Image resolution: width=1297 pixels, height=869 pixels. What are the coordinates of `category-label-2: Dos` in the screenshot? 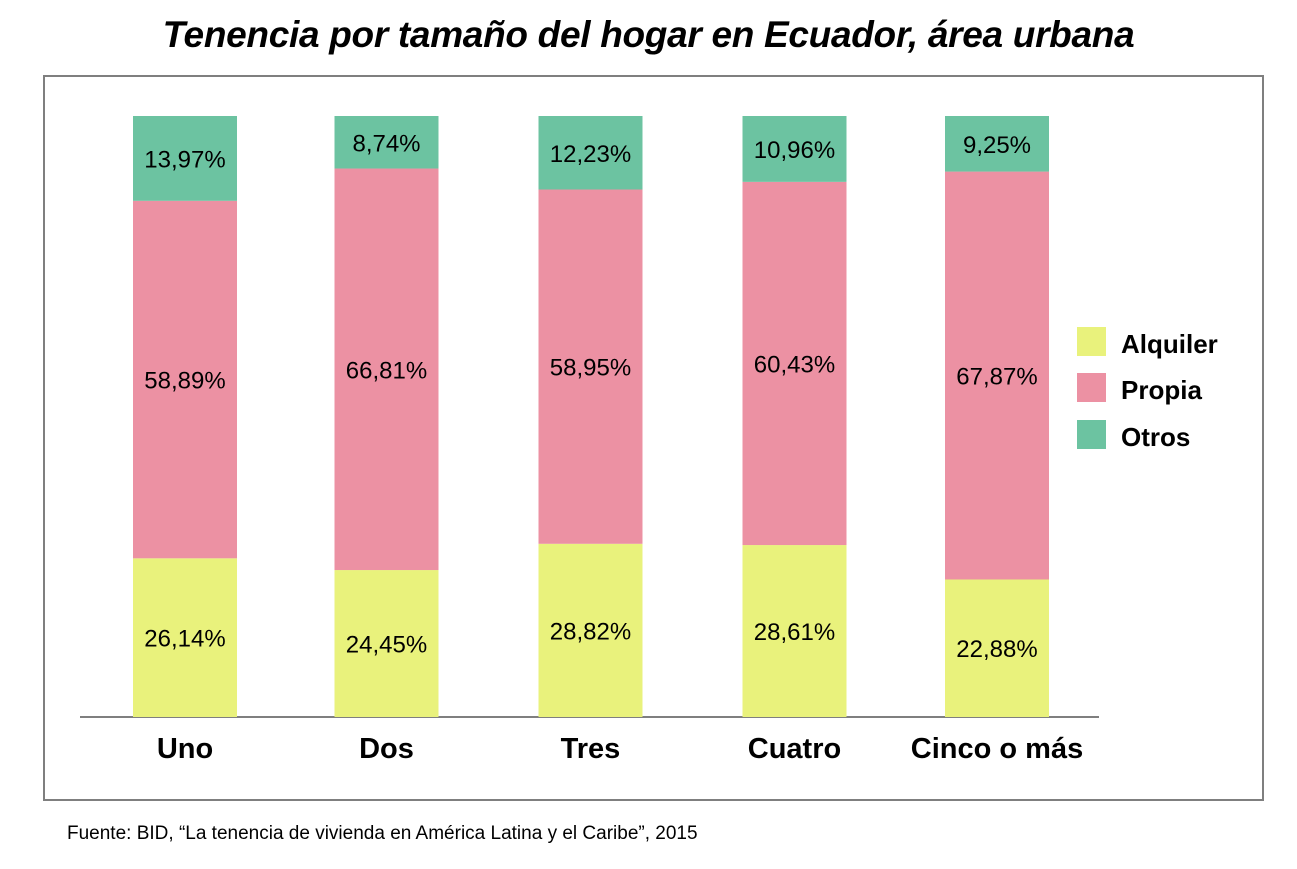 It's located at (386, 749).